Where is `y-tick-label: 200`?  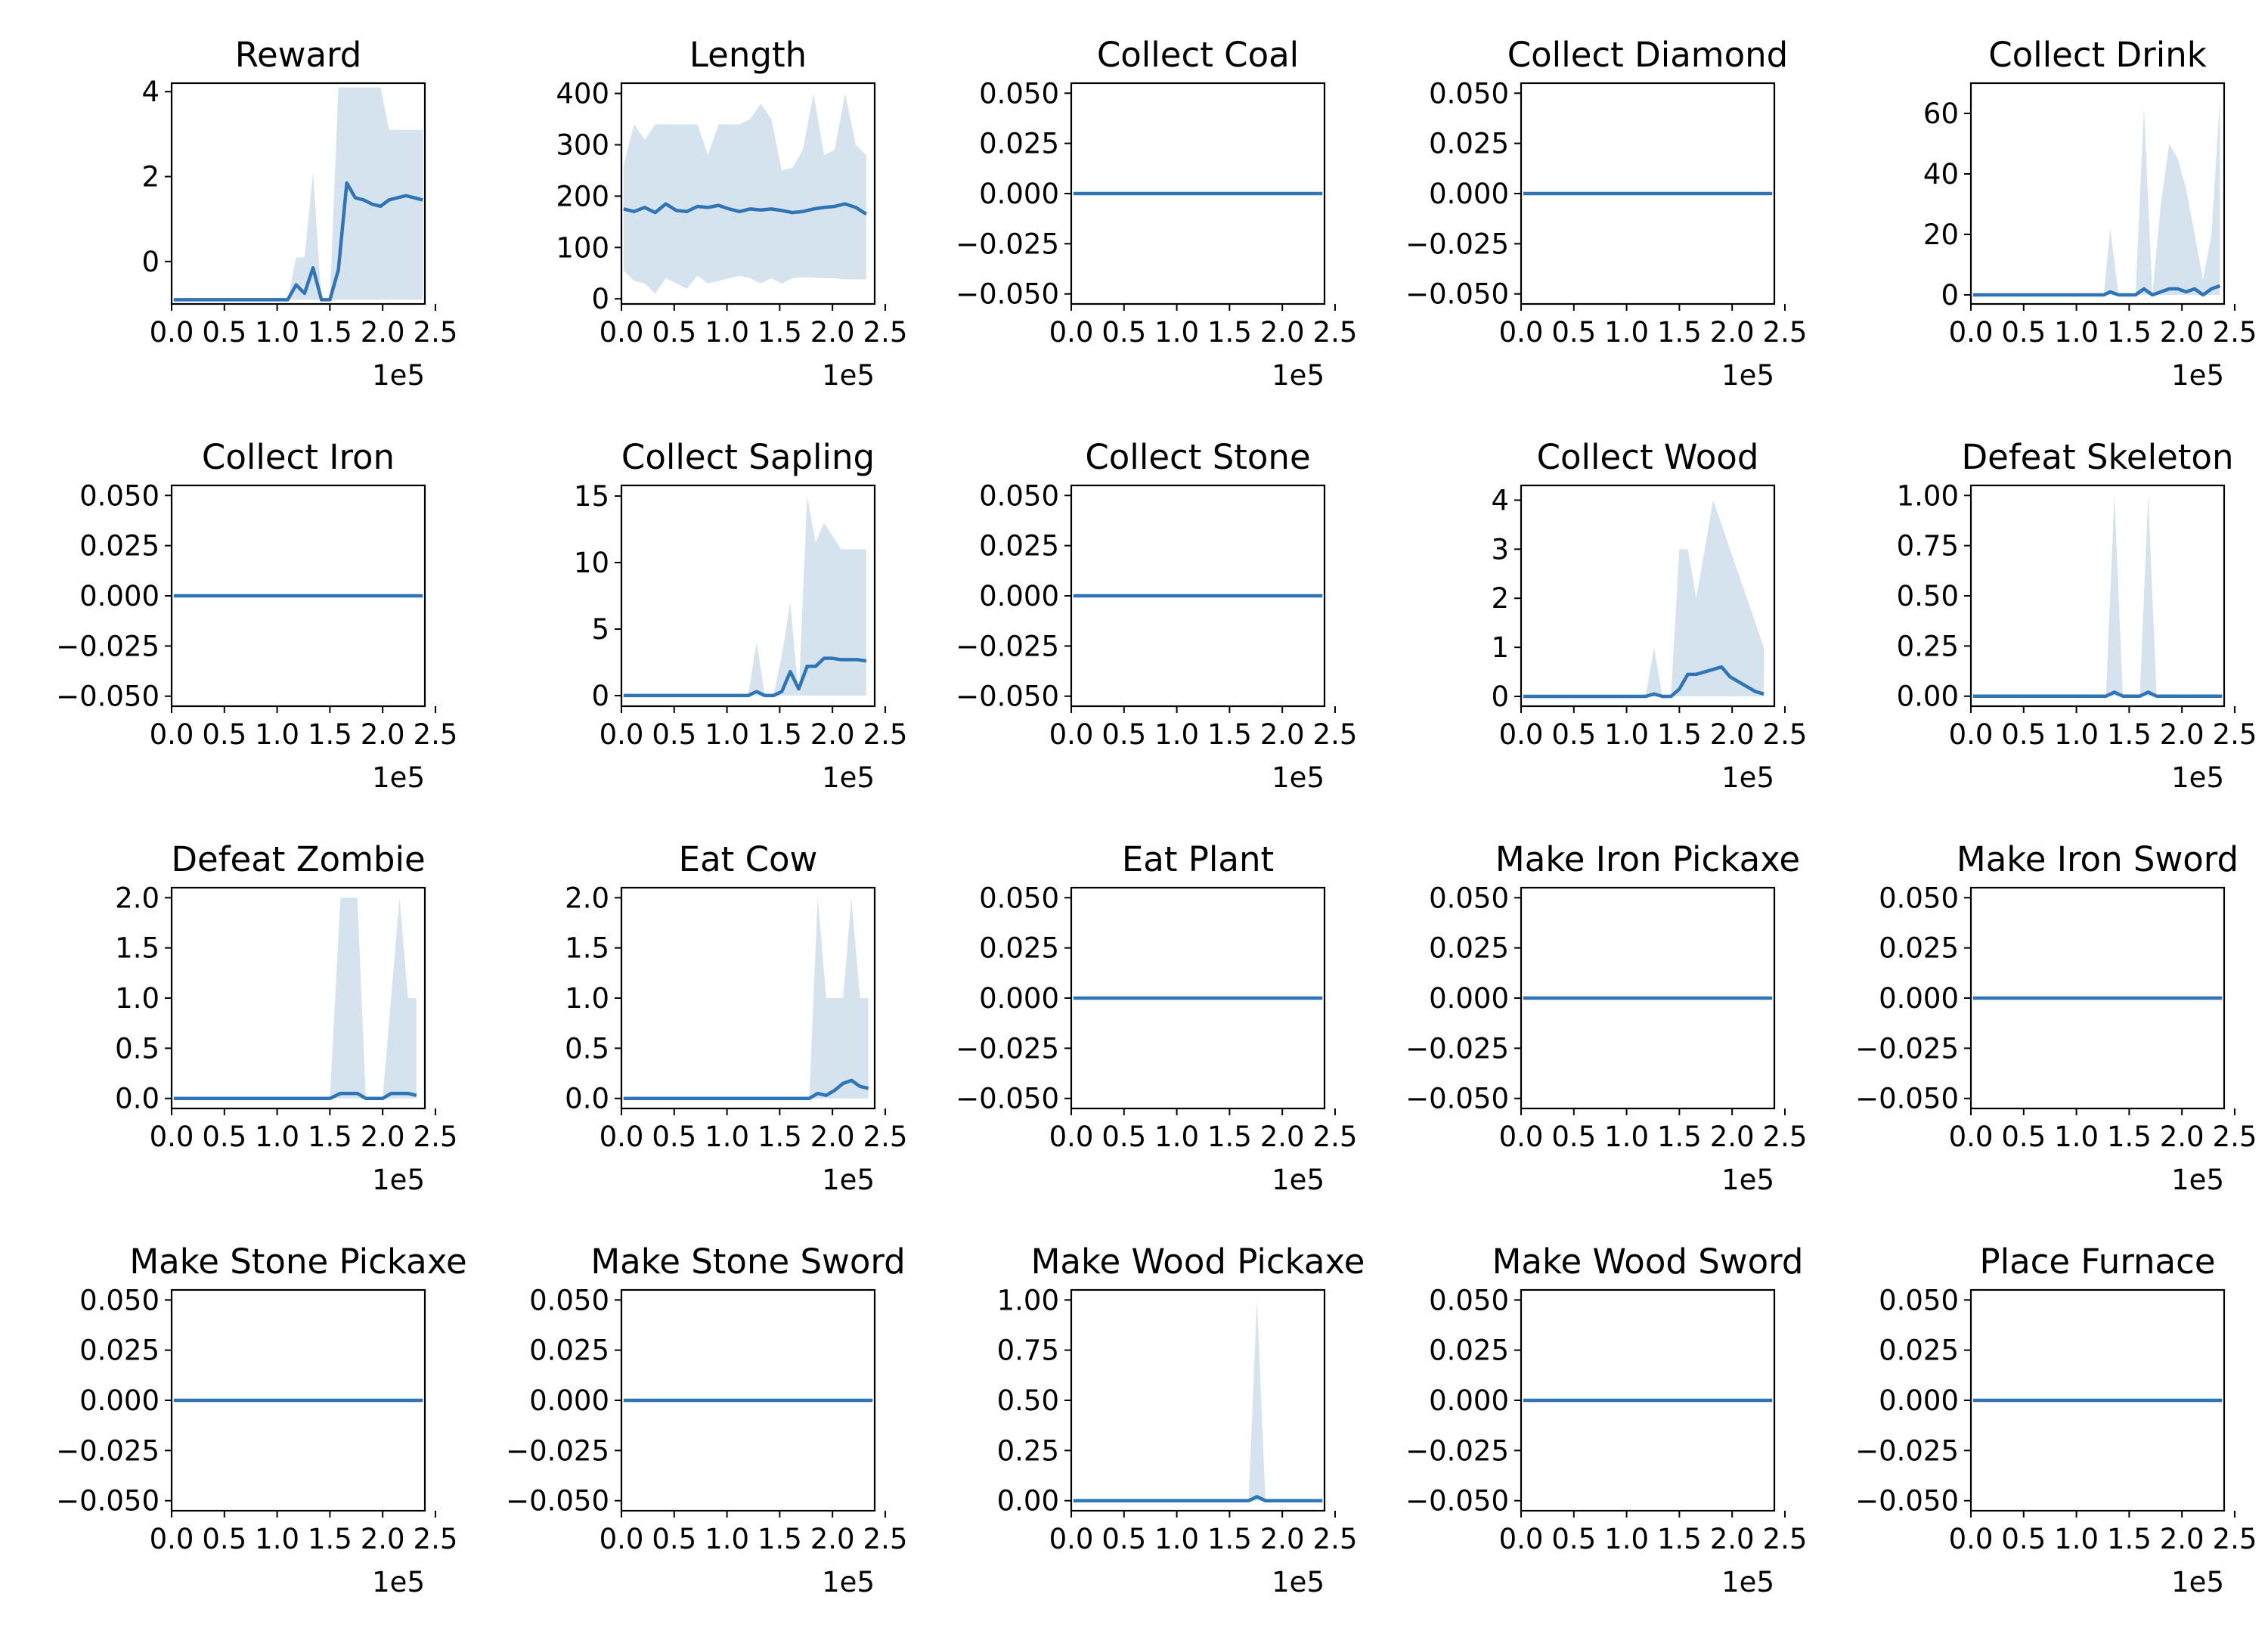
y-tick-label: 200 is located at coordinates (583, 196).